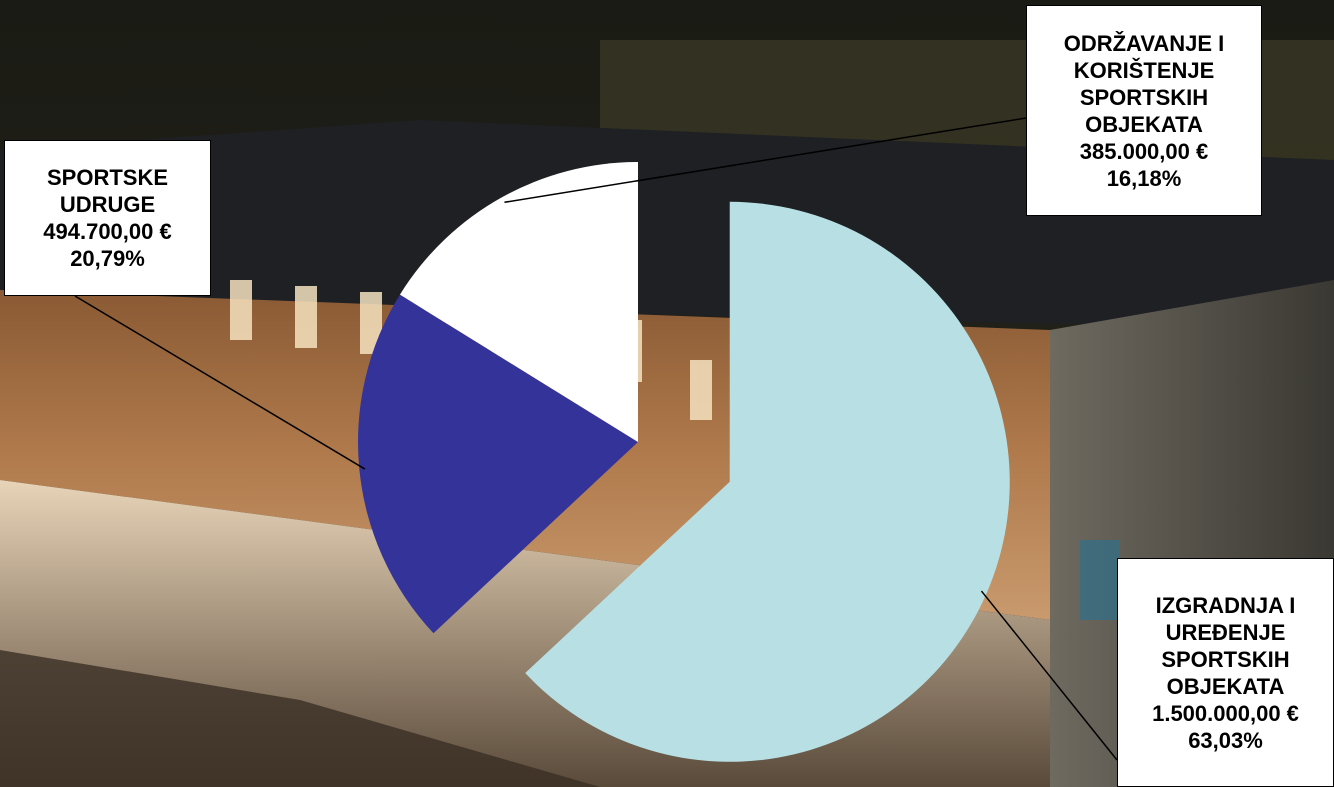 The image size is (1334, 787). I want to click on leader-line-odrzavanje, so click(765, 160).